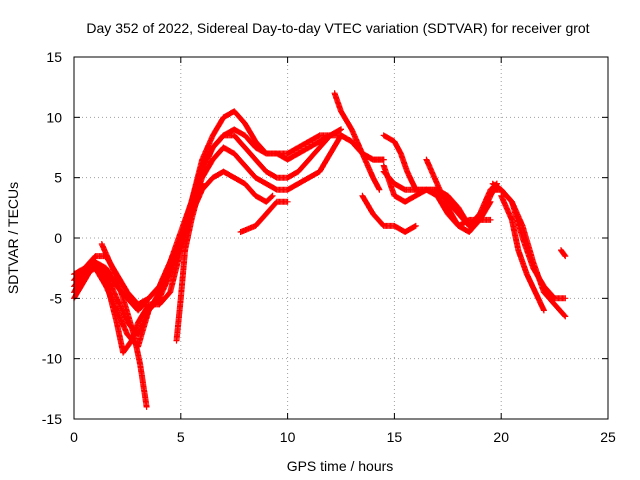  Describe the element at coordinates (74, 437) in the screenshot. I see `x-tick-label: 0` at that location.